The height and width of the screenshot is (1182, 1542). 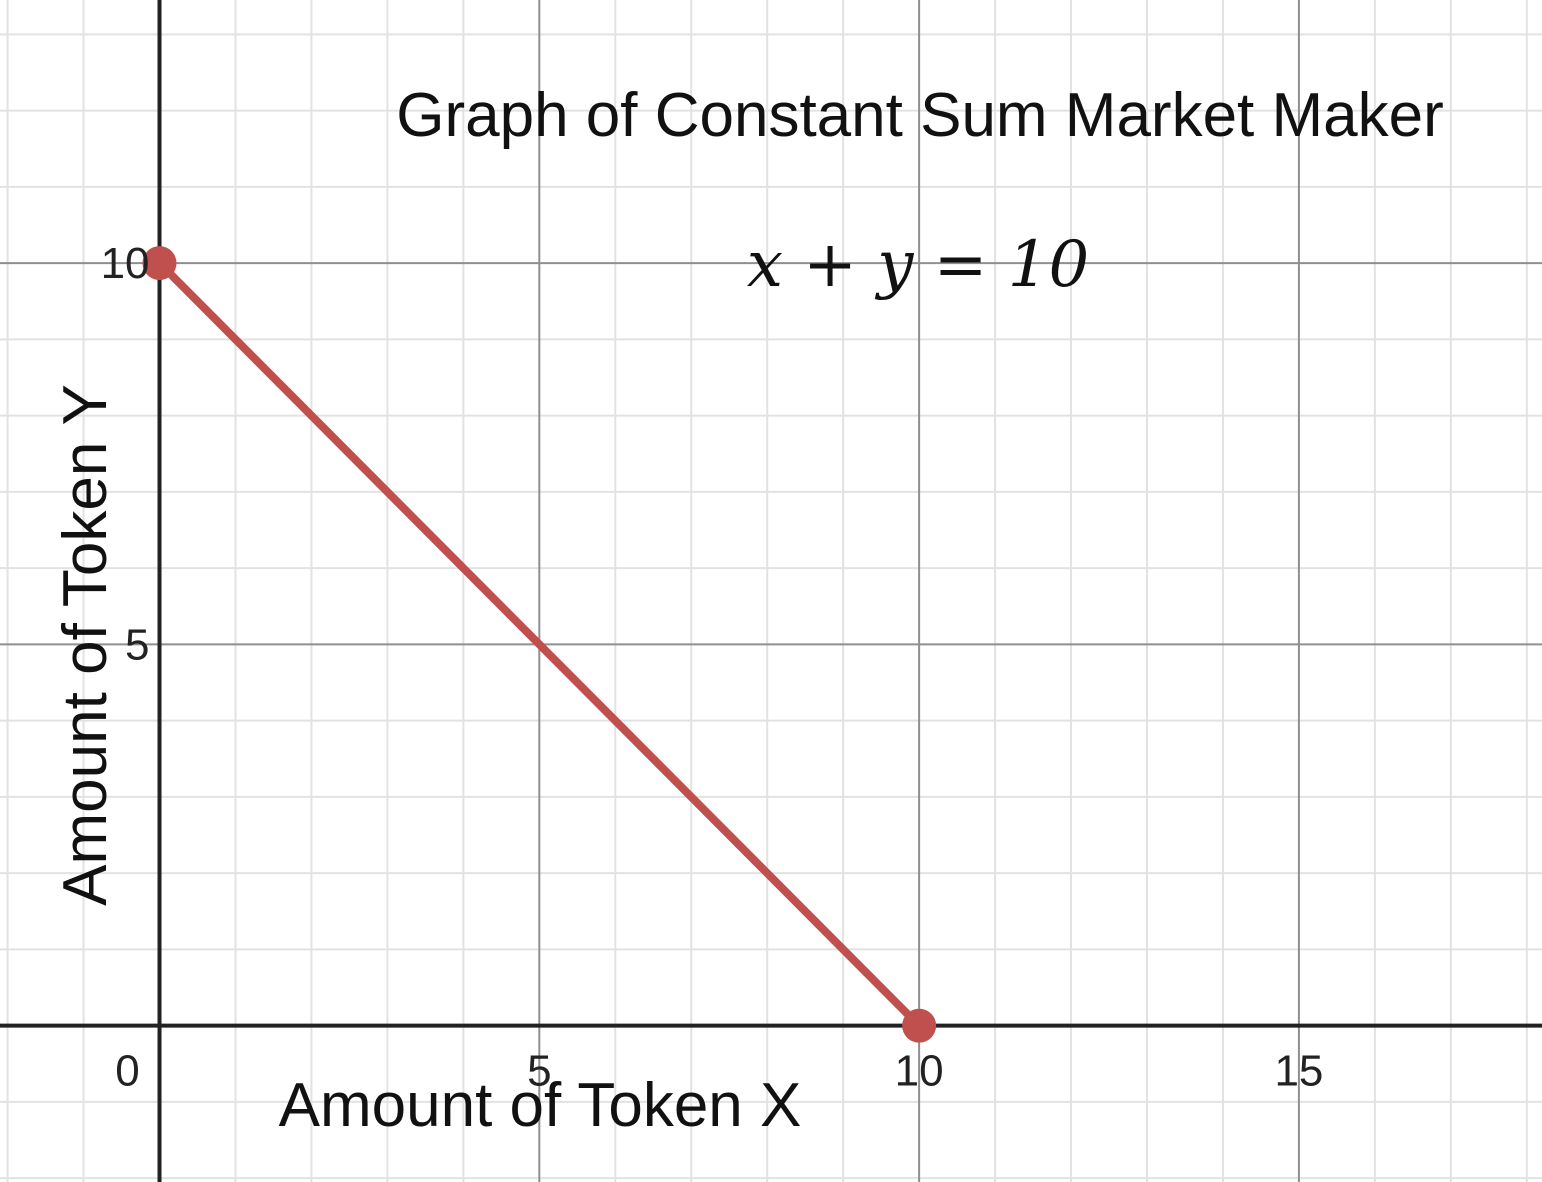 What do you see at coordinates (125, 263) in the screenshot?
I see `y-tick-label: 10` at bounding box center [125, 263].